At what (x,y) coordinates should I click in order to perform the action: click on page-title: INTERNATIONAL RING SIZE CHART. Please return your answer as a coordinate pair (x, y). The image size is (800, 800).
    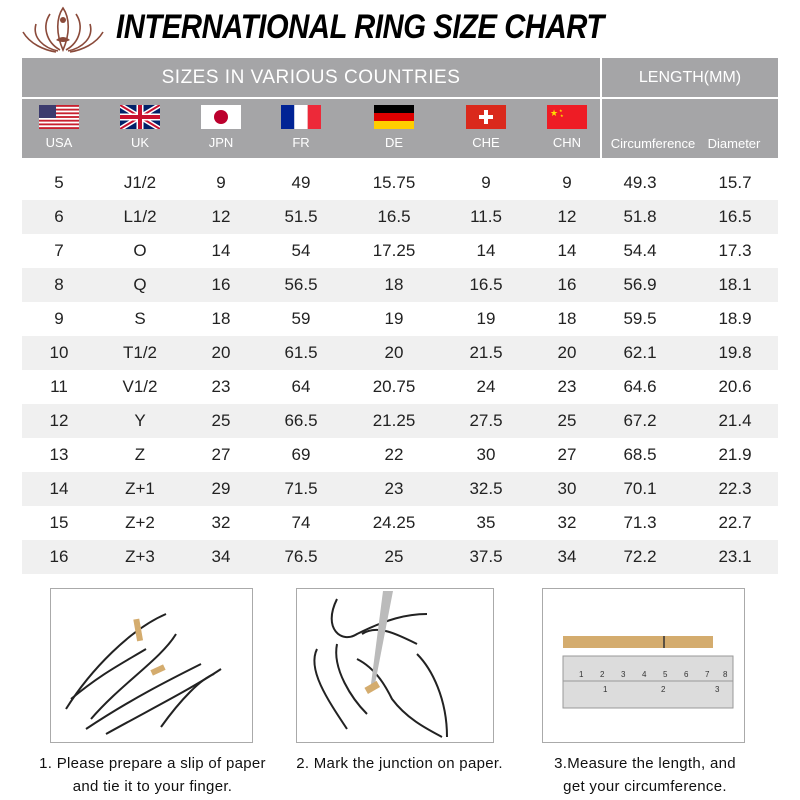
    Looking at the image, I should click on (360, 27).